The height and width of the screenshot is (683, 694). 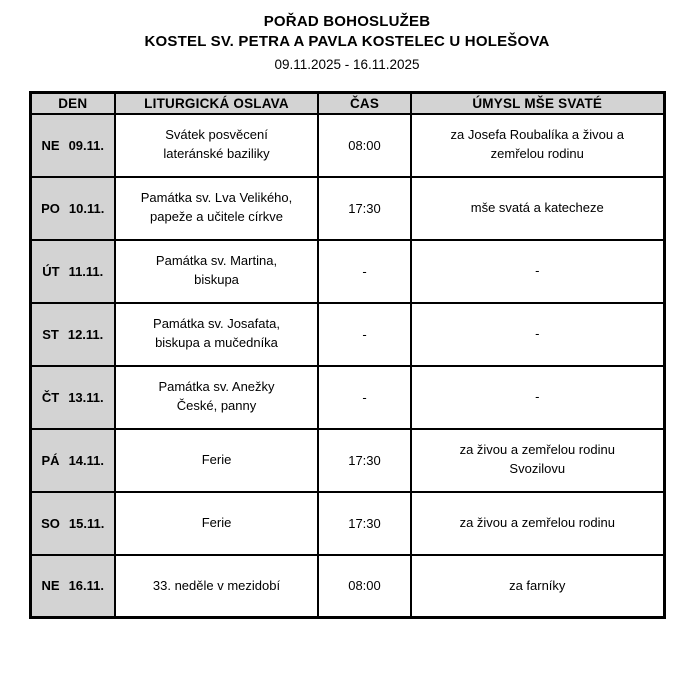 I want to click on day-cell: NE 16.11., so click(x=72, y=586).